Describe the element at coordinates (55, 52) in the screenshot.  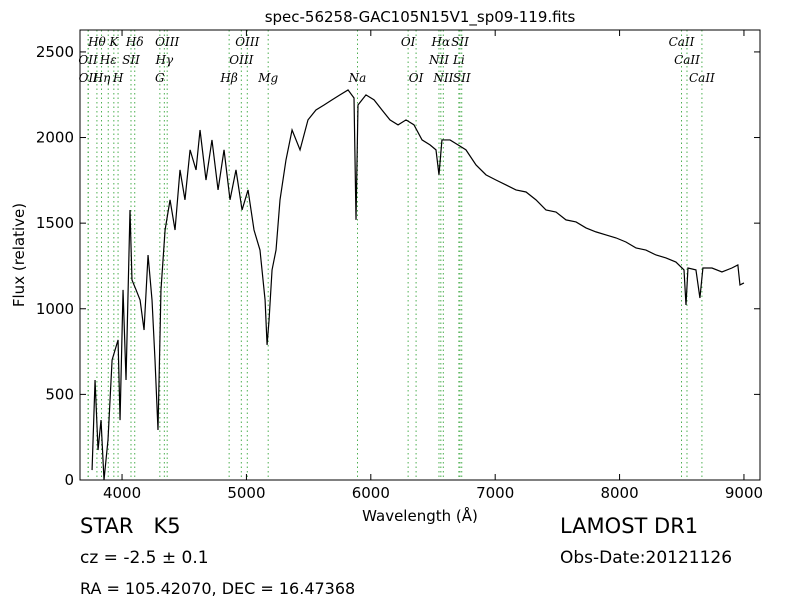
I see `y-tick-label: 2500` at that location.